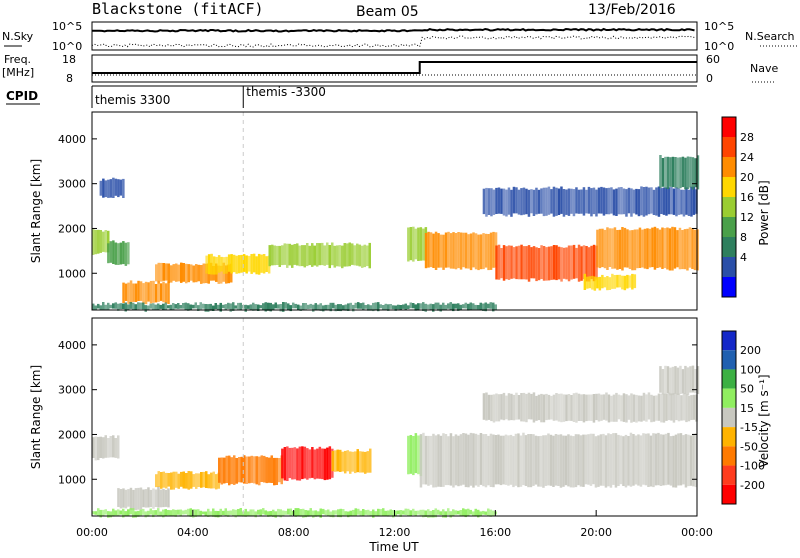 This screenshot has height=558, width=800. What do you see at coordinates (770, 36) in the screenshot?
I see `nsearch-label: N.Search` at bounding box center [770, 36].